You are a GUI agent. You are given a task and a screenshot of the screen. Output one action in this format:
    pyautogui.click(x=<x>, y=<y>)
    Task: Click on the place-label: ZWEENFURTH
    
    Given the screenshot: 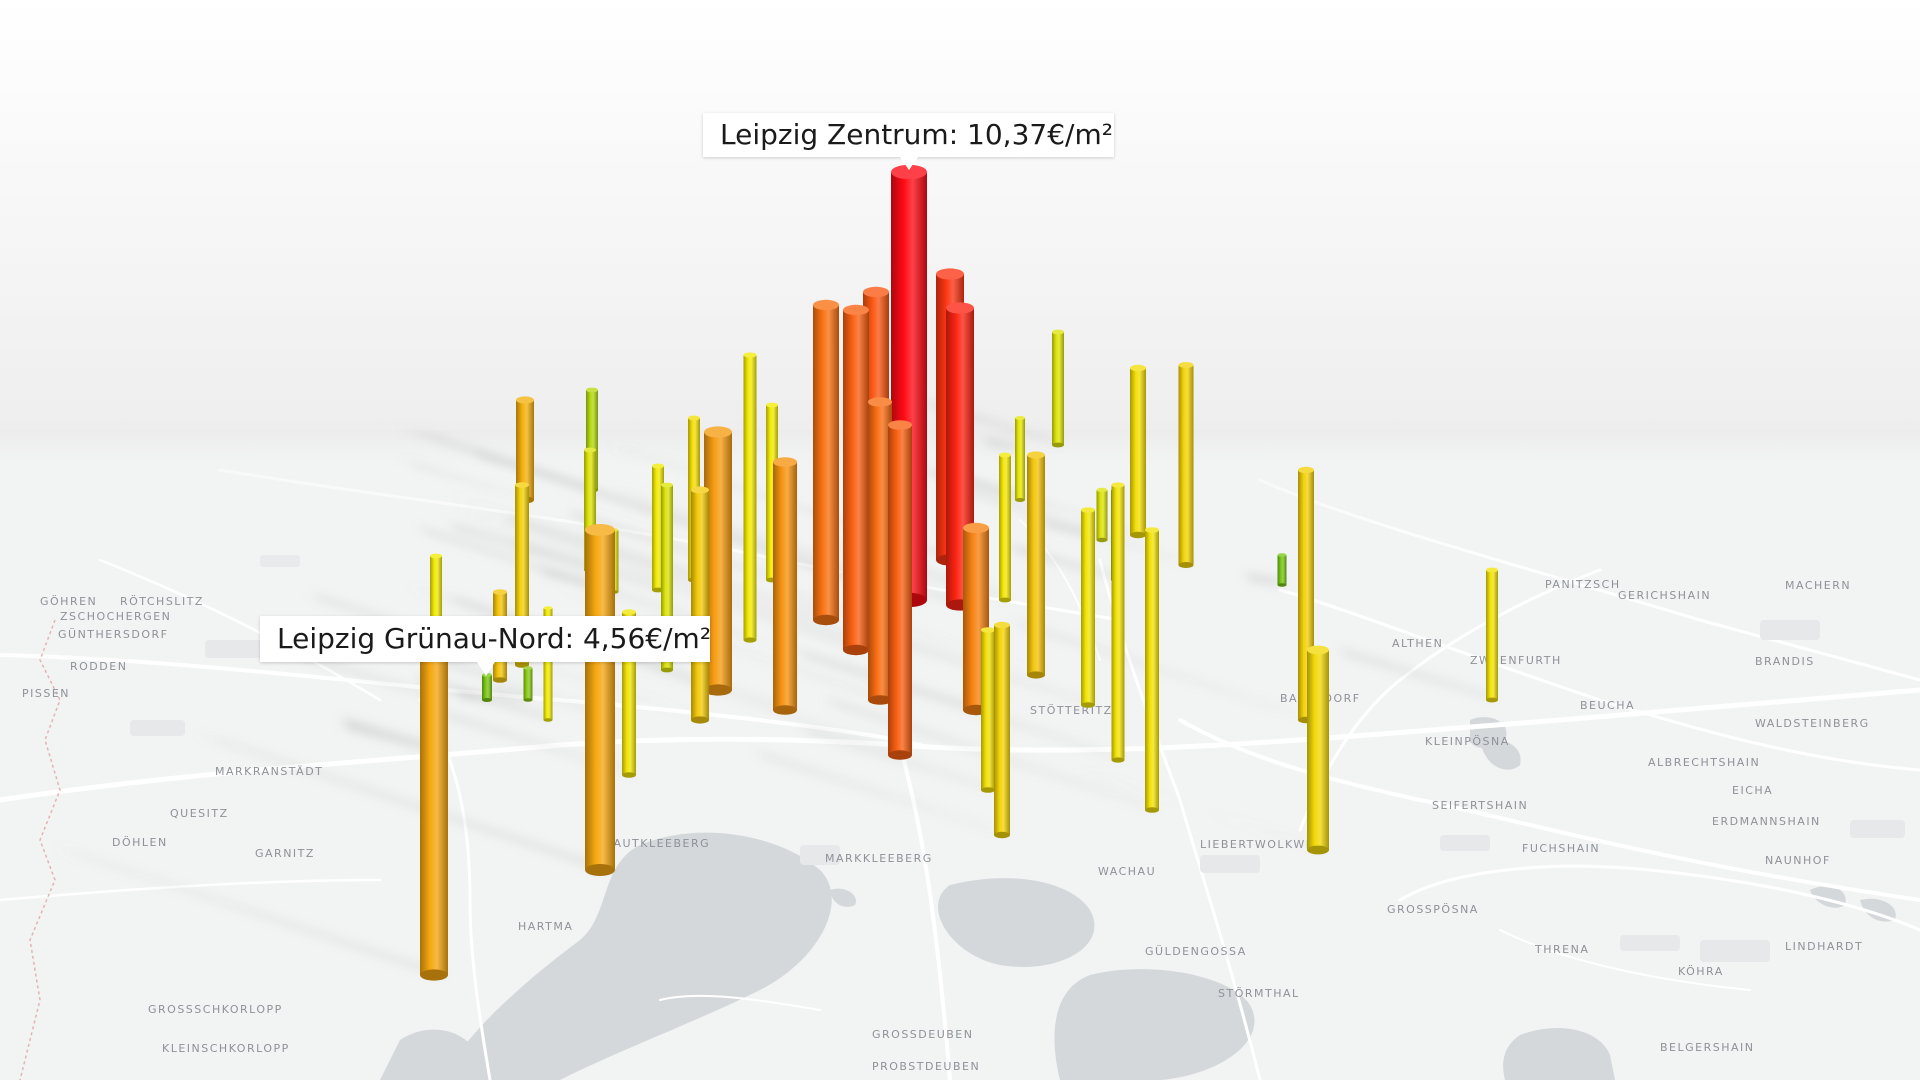 What is the action you would take?
    pyautogui.click(x=1516, y=660)
    